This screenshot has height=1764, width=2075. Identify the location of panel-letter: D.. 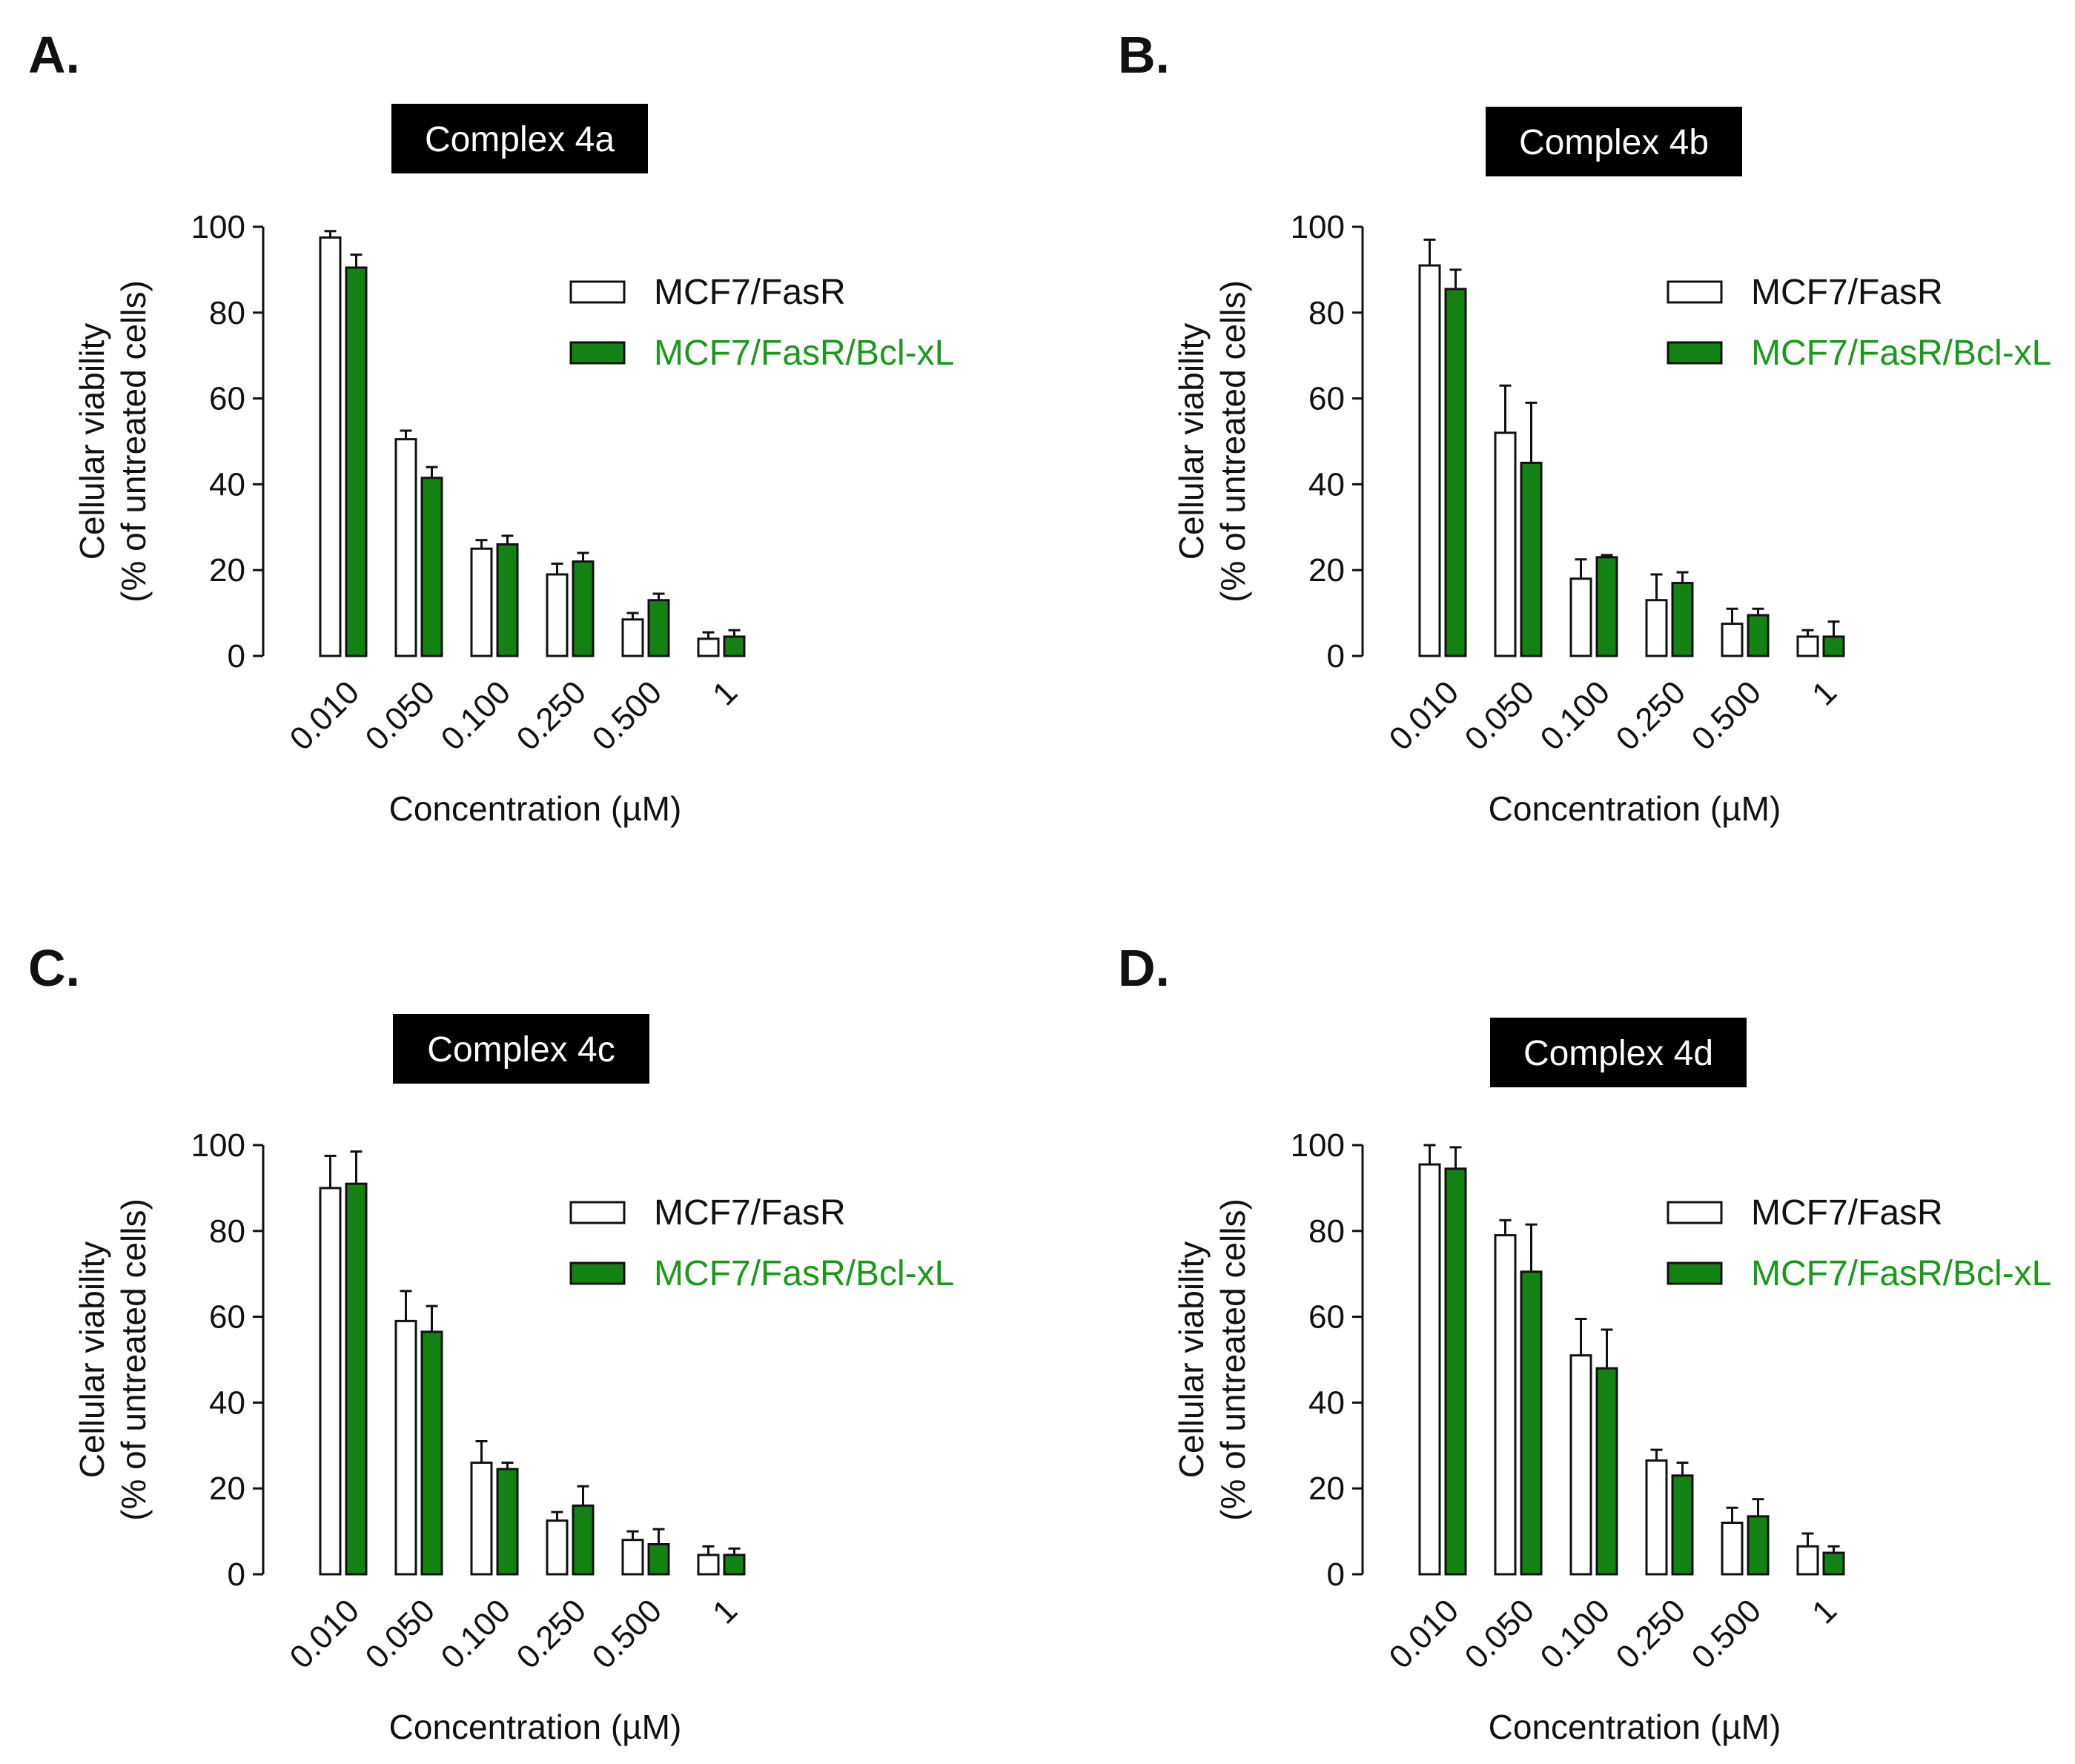
(1144, 968).